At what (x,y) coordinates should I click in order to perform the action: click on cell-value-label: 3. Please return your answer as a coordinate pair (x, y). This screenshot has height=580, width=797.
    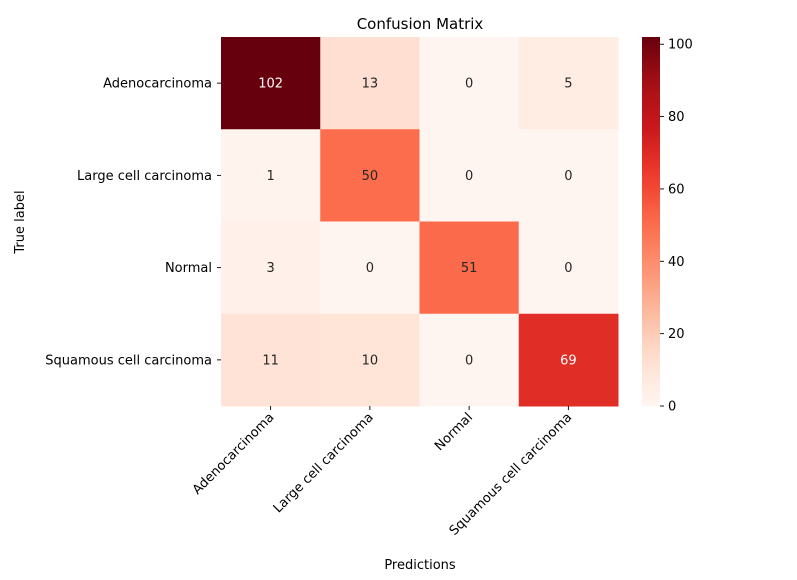
    Looking at the image, I should click on (270, 268).